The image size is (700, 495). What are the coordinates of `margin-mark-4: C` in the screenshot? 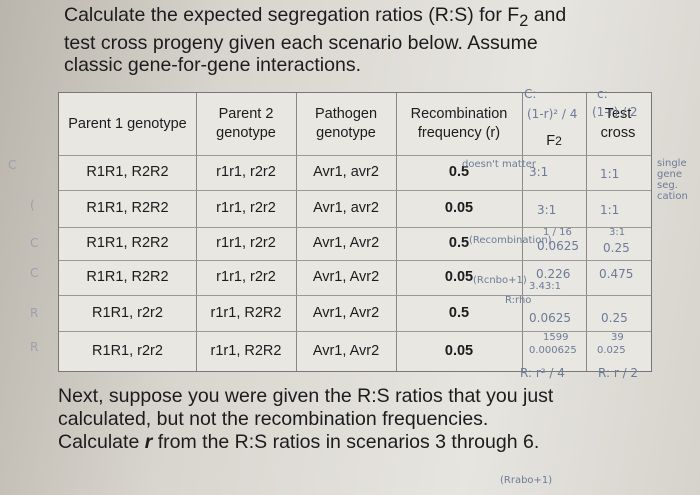 It's located at (34, 273).